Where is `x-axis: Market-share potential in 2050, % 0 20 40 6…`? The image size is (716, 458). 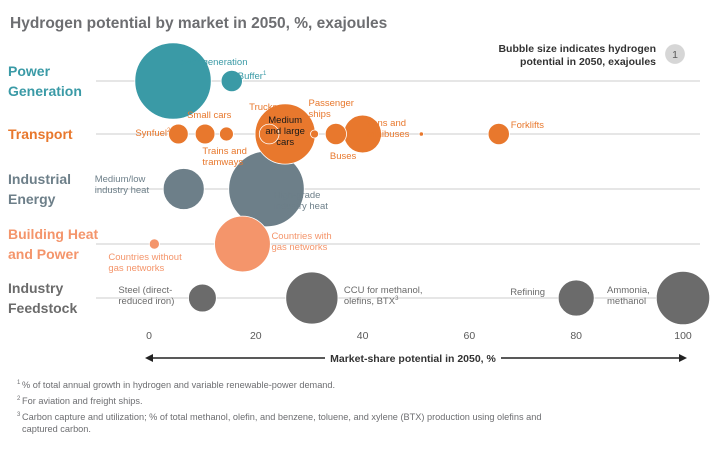 x-axis: Market-share potential in 2050, % 0 20 40 6… is located at coordinates (418, 348).